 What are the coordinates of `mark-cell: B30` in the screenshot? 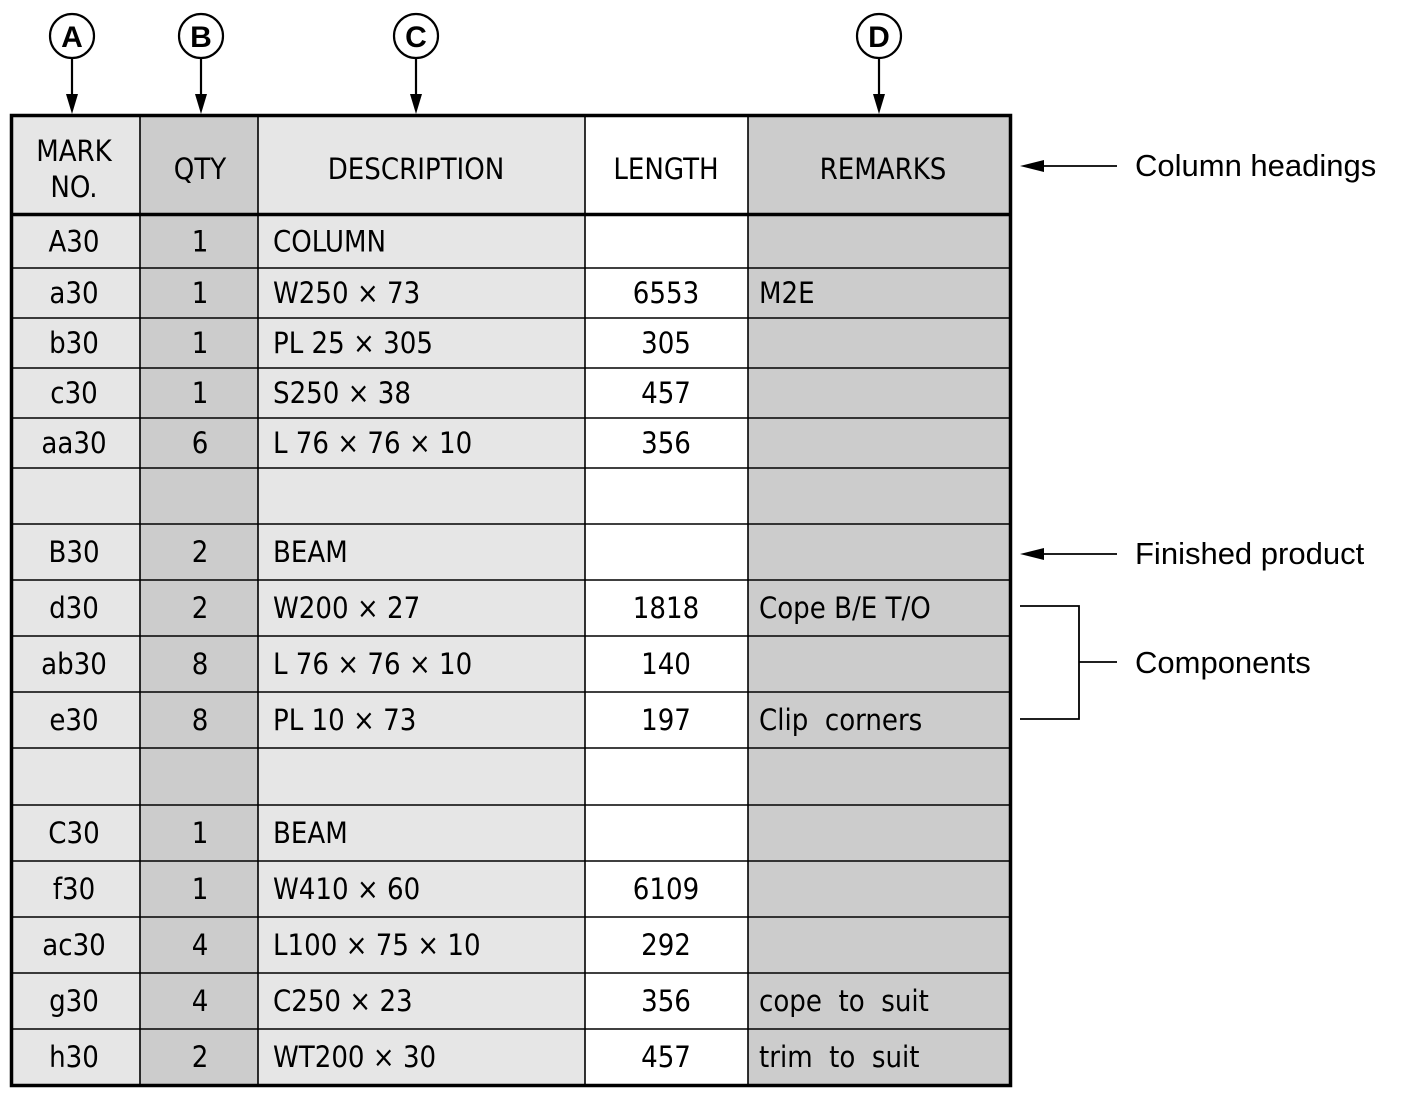 It's located at (73, 552).